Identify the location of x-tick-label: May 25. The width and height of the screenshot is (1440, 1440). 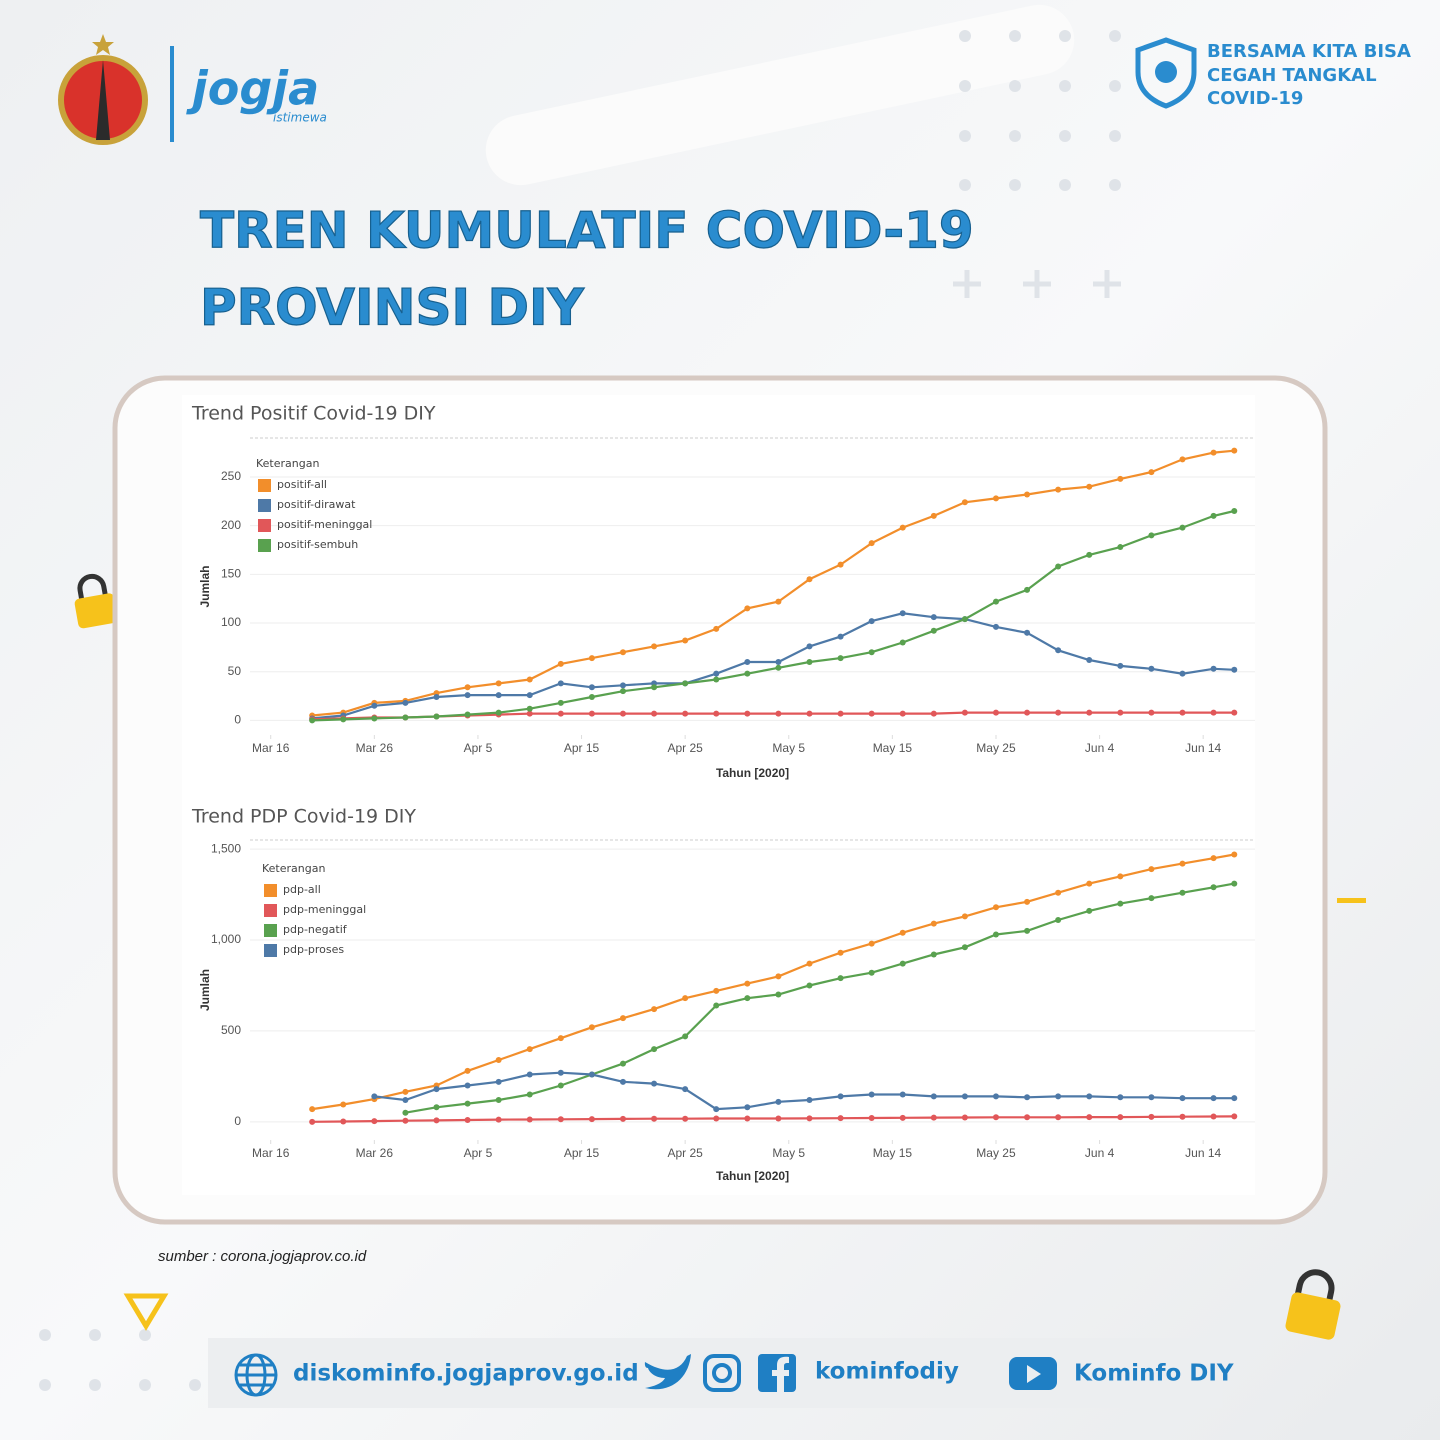
(996, 1153).